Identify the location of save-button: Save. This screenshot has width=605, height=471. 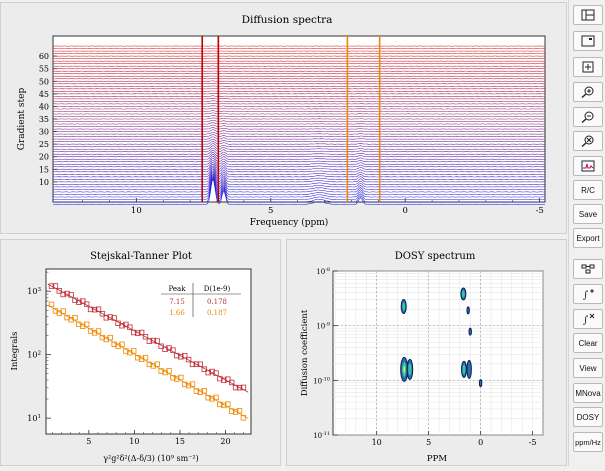
(588, 214).